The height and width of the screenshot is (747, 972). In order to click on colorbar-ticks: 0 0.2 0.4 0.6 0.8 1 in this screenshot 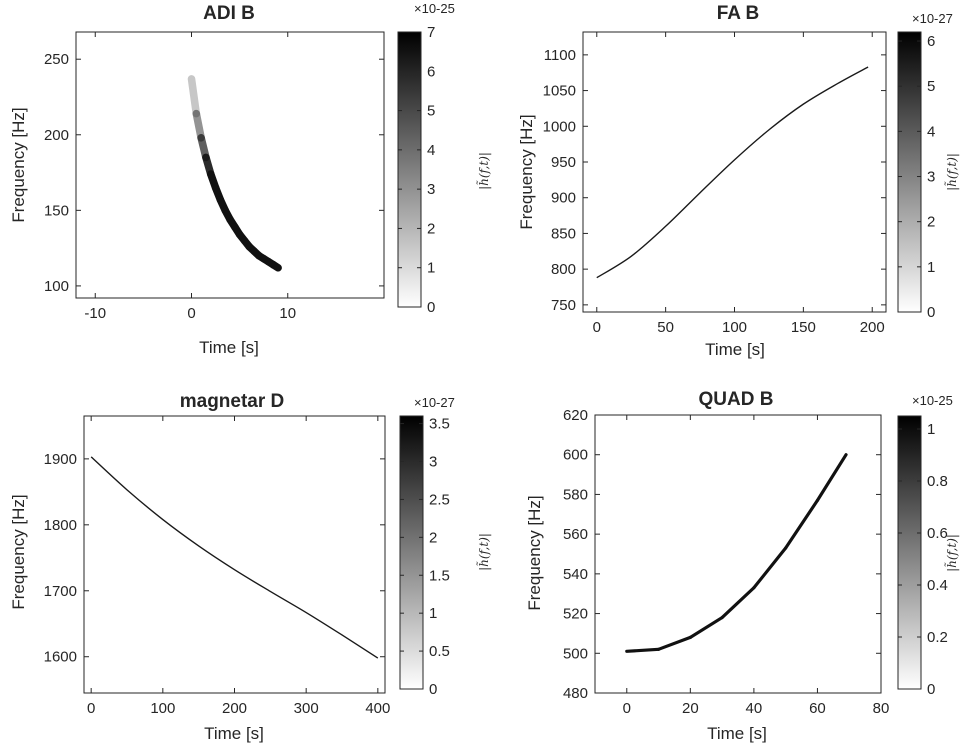, I will do `click(923, 559)`.